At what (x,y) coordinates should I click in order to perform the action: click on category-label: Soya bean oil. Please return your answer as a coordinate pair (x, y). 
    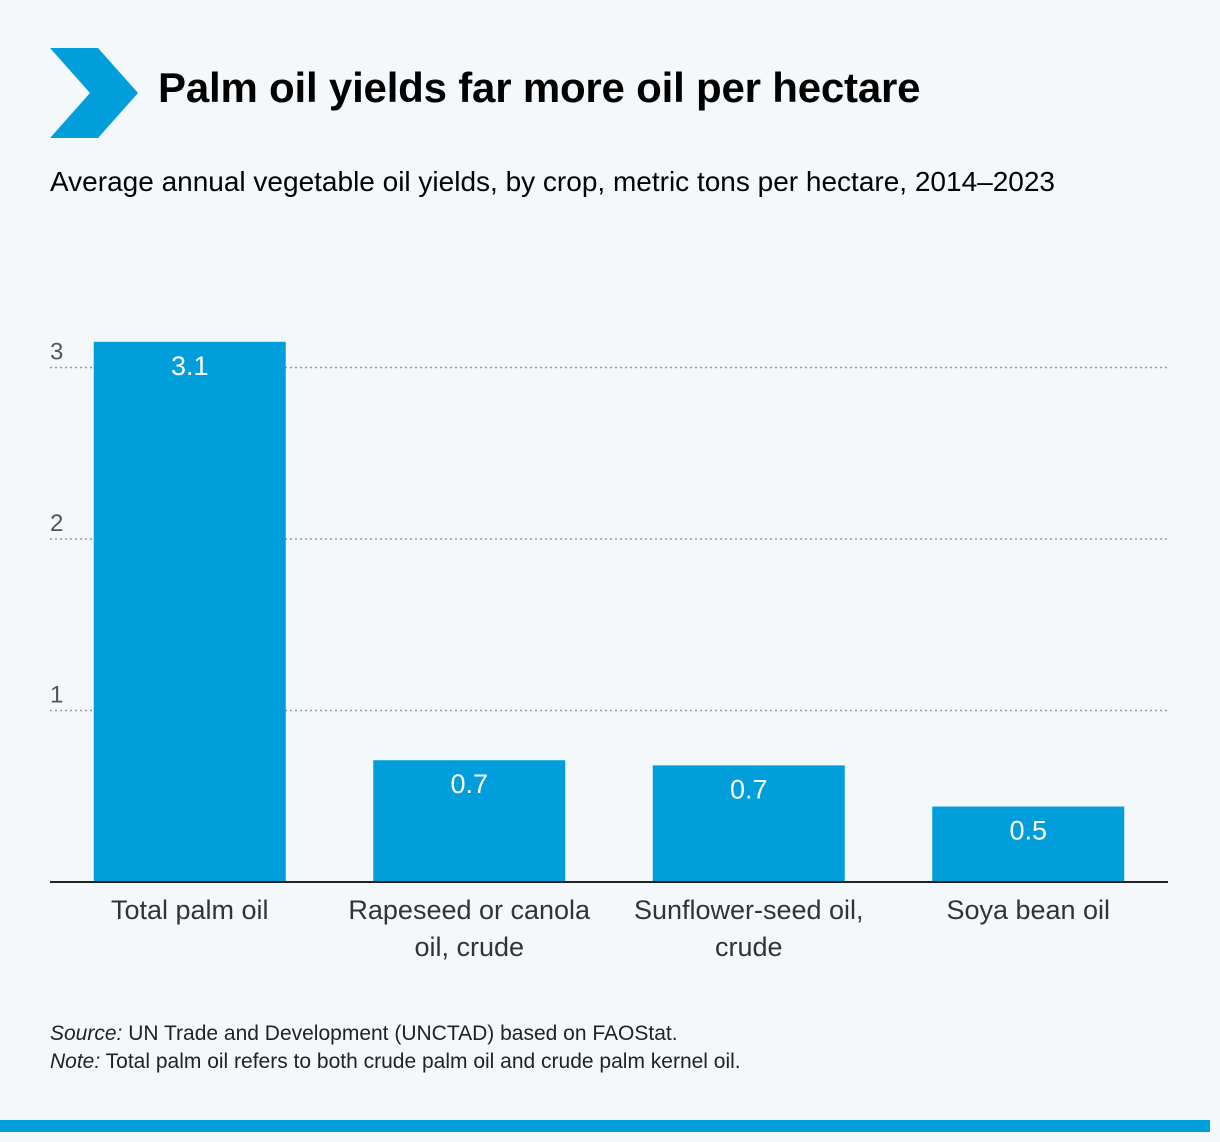
    Looking at the image, I should click on (1028, 910).